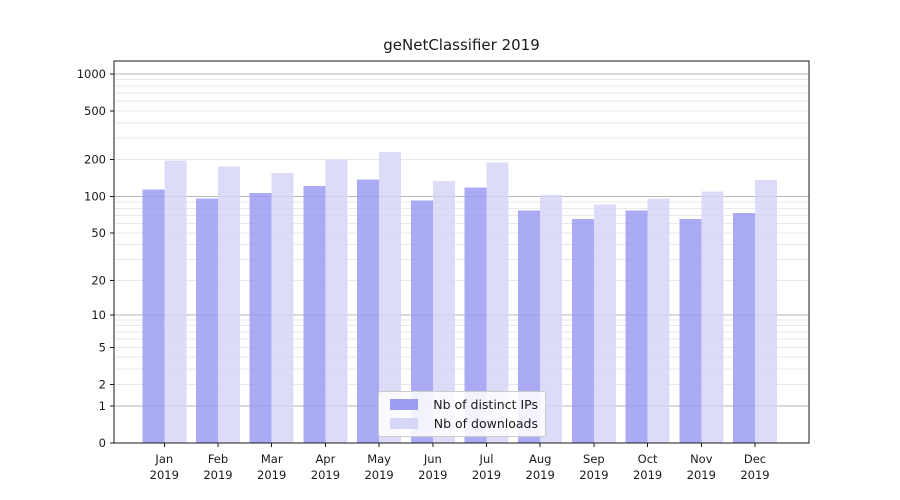 This screenshot has width=900, height=500. Describe the element at coordinates (95, 160) in the screenshot. I see `y-tick-label-200: 200` at that location.